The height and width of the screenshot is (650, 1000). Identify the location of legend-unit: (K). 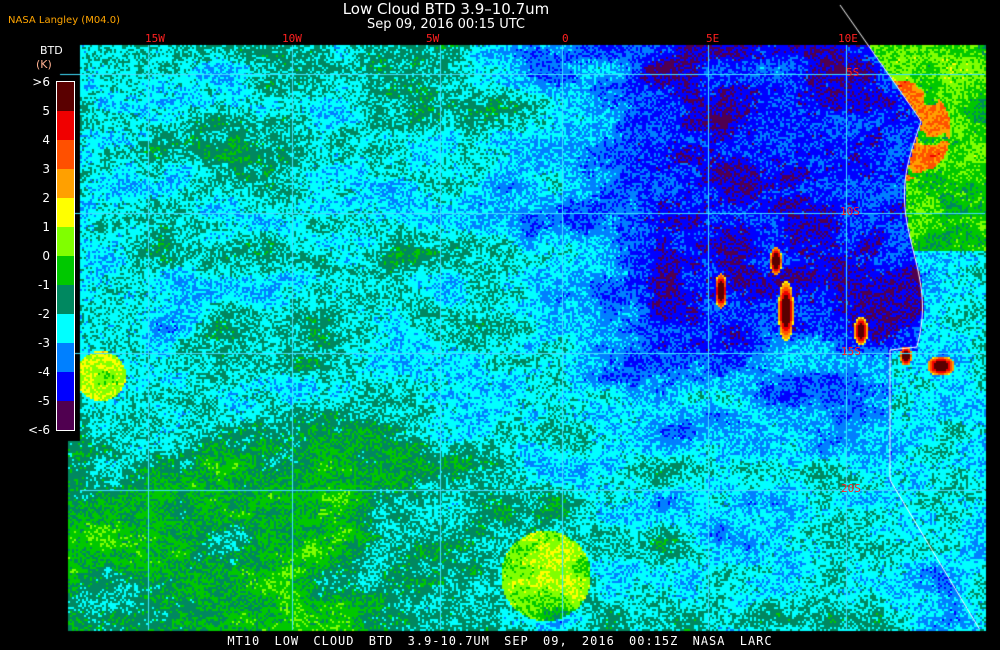
(44, 64).